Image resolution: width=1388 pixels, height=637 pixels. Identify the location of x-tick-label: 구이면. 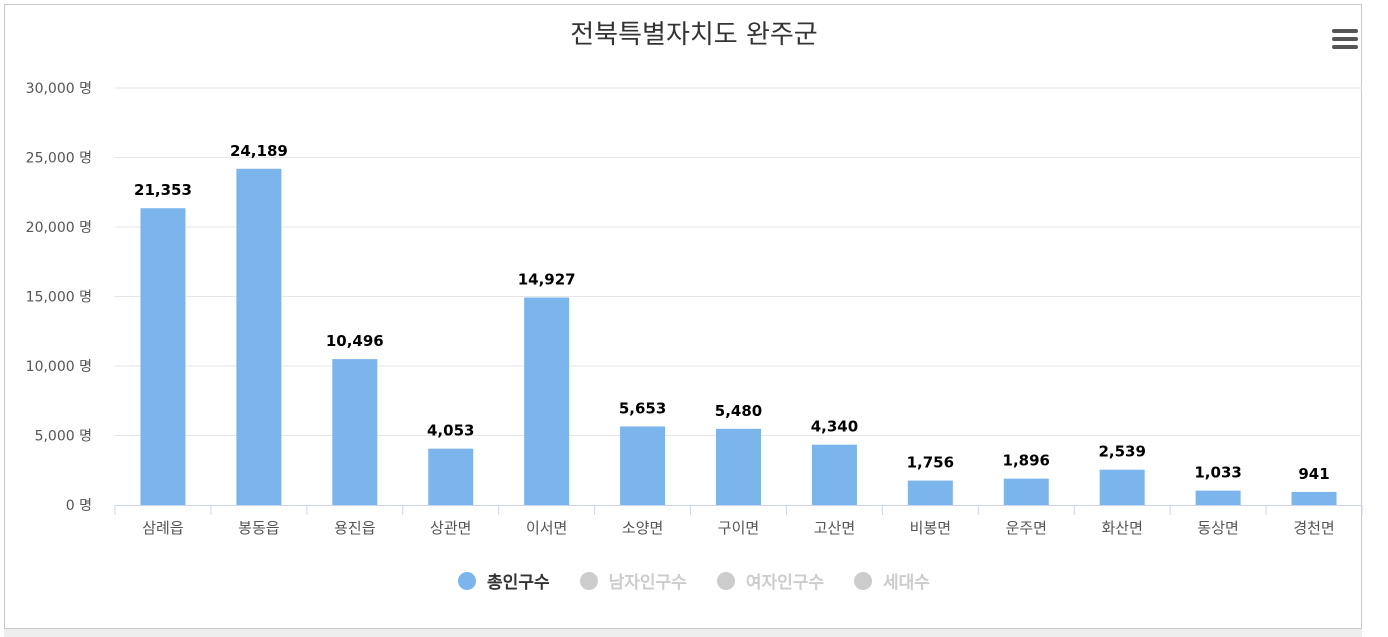
(738, 528).